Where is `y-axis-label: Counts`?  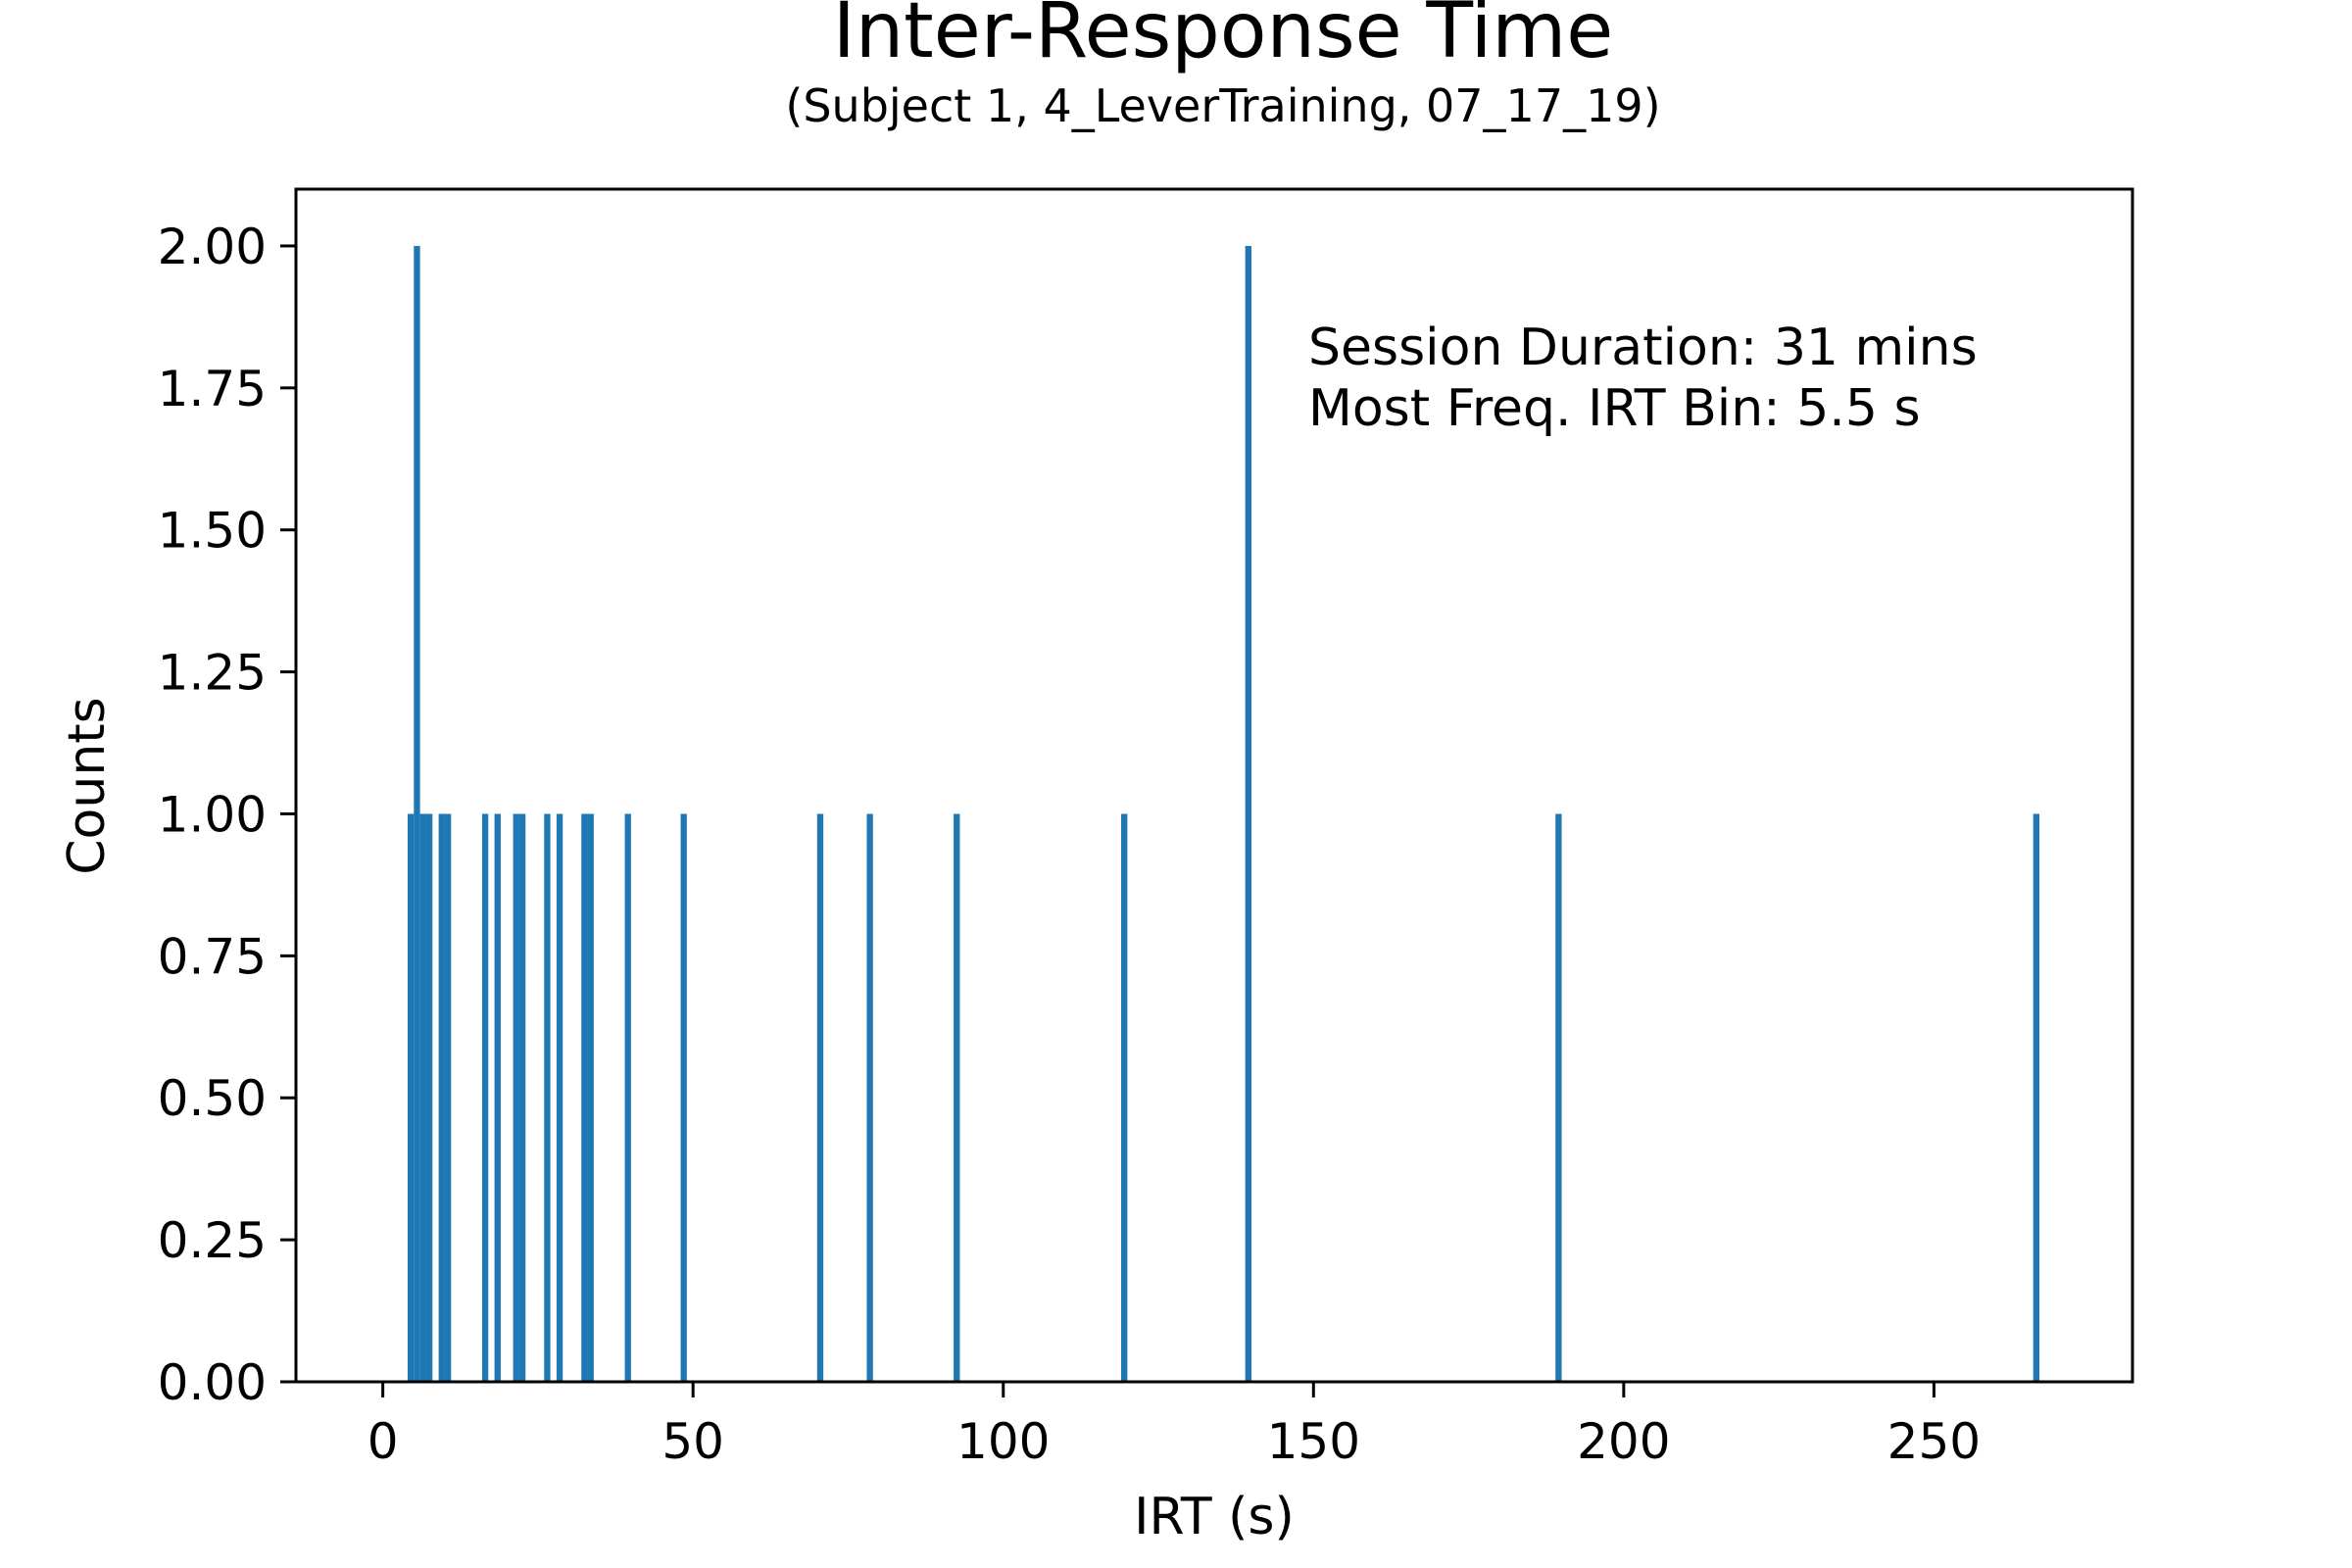 y-axis-label: Counts is located at coordinates (87, 786).